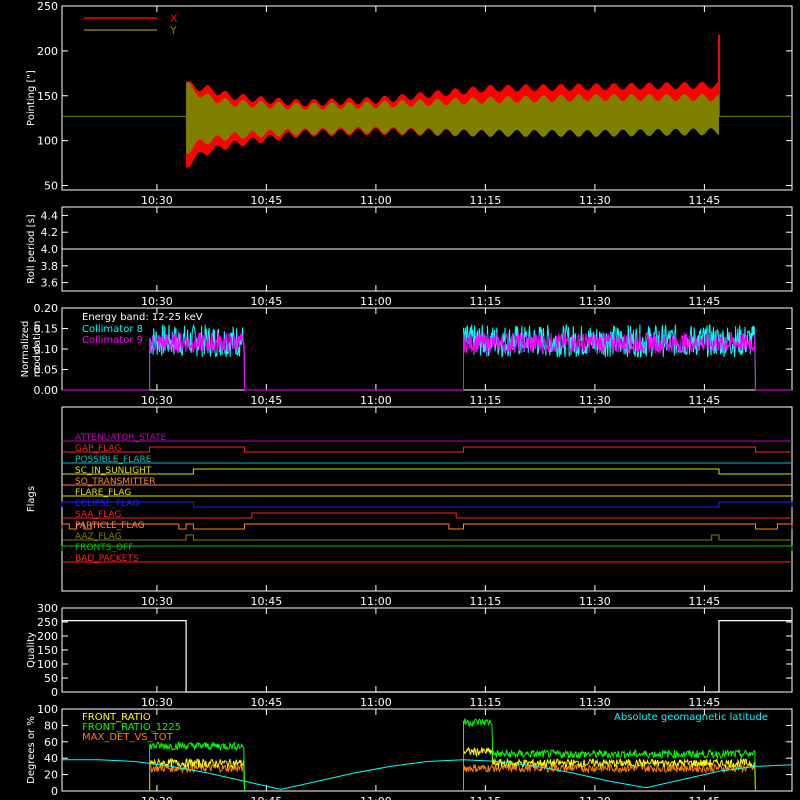  I want to click on pointing-legend-label: Y, so click(173, 30).